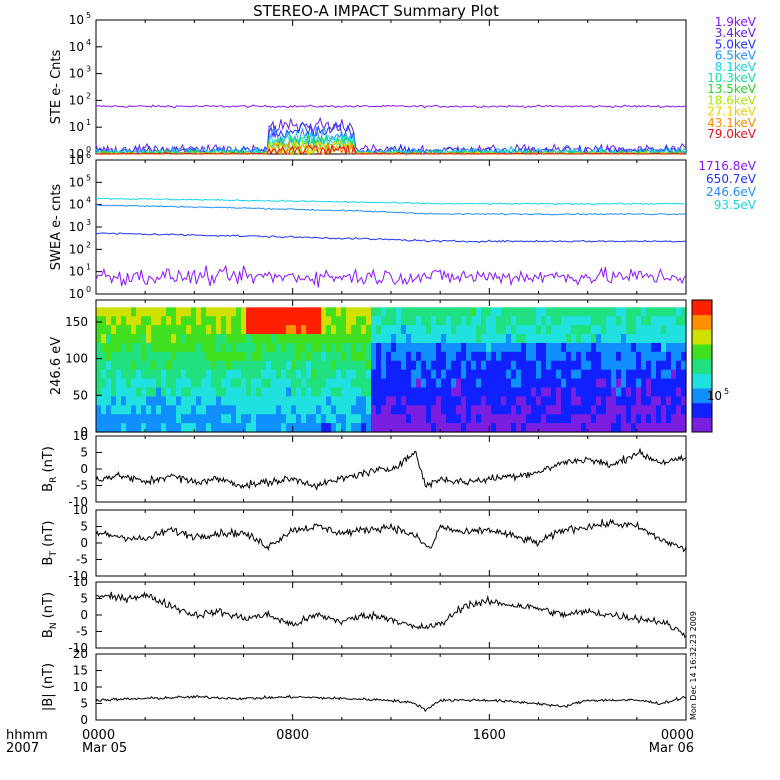 The image size is (780, 780). I want to click on y-tick-label: -10, so click(78, 648).